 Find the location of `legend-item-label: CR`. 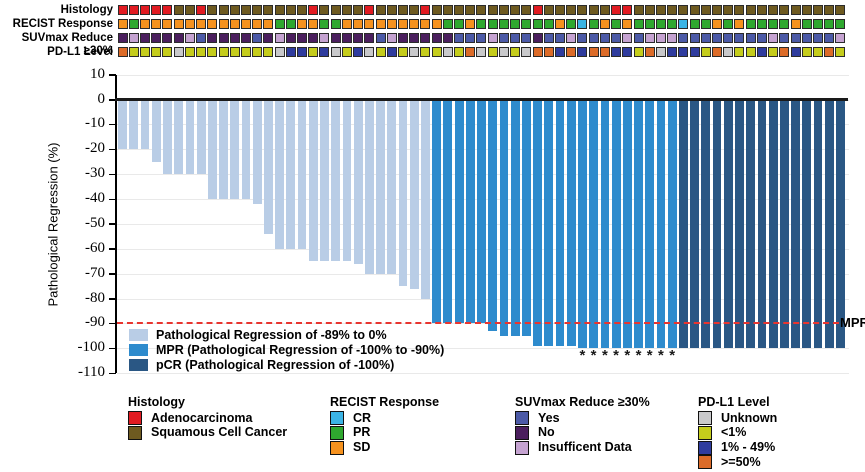

legend-item-label: CR is located at coordinates (362, 417).